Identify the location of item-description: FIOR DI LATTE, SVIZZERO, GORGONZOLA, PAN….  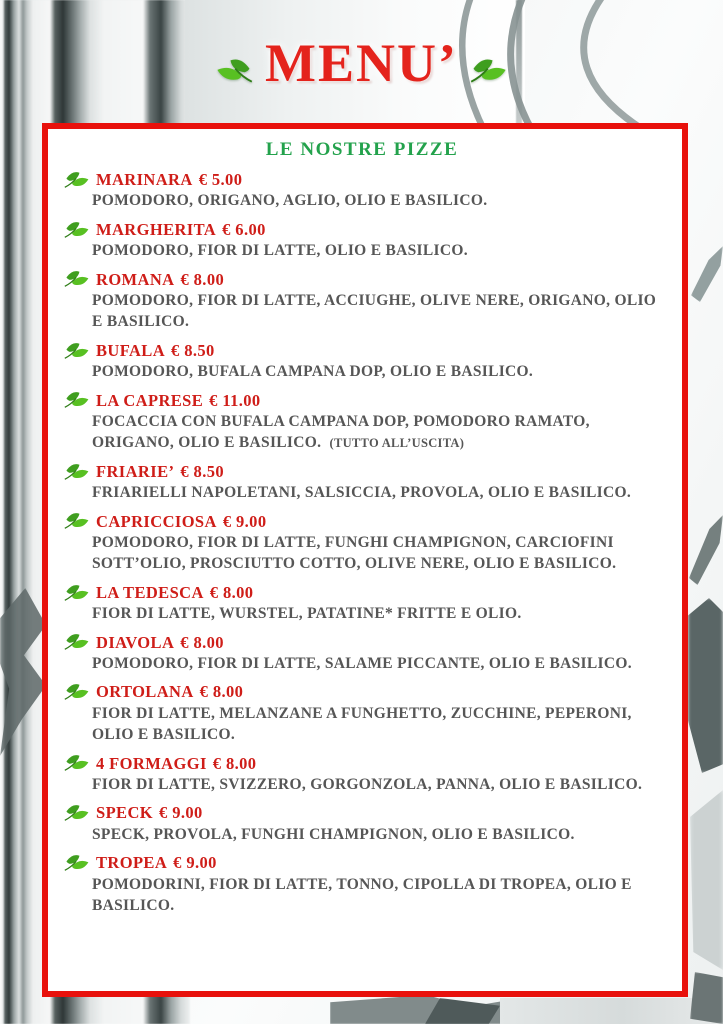
(375, 784).